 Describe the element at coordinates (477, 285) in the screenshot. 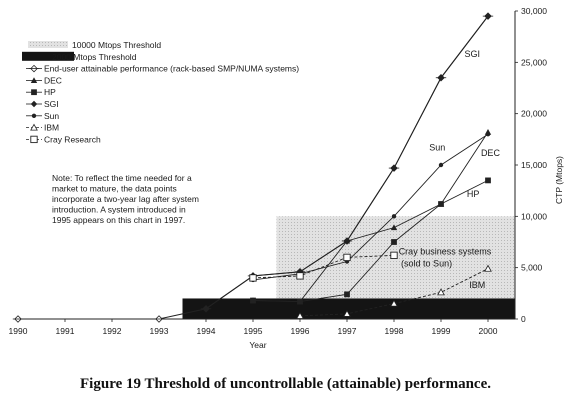

I see `series-annotation: IBM` at that location.